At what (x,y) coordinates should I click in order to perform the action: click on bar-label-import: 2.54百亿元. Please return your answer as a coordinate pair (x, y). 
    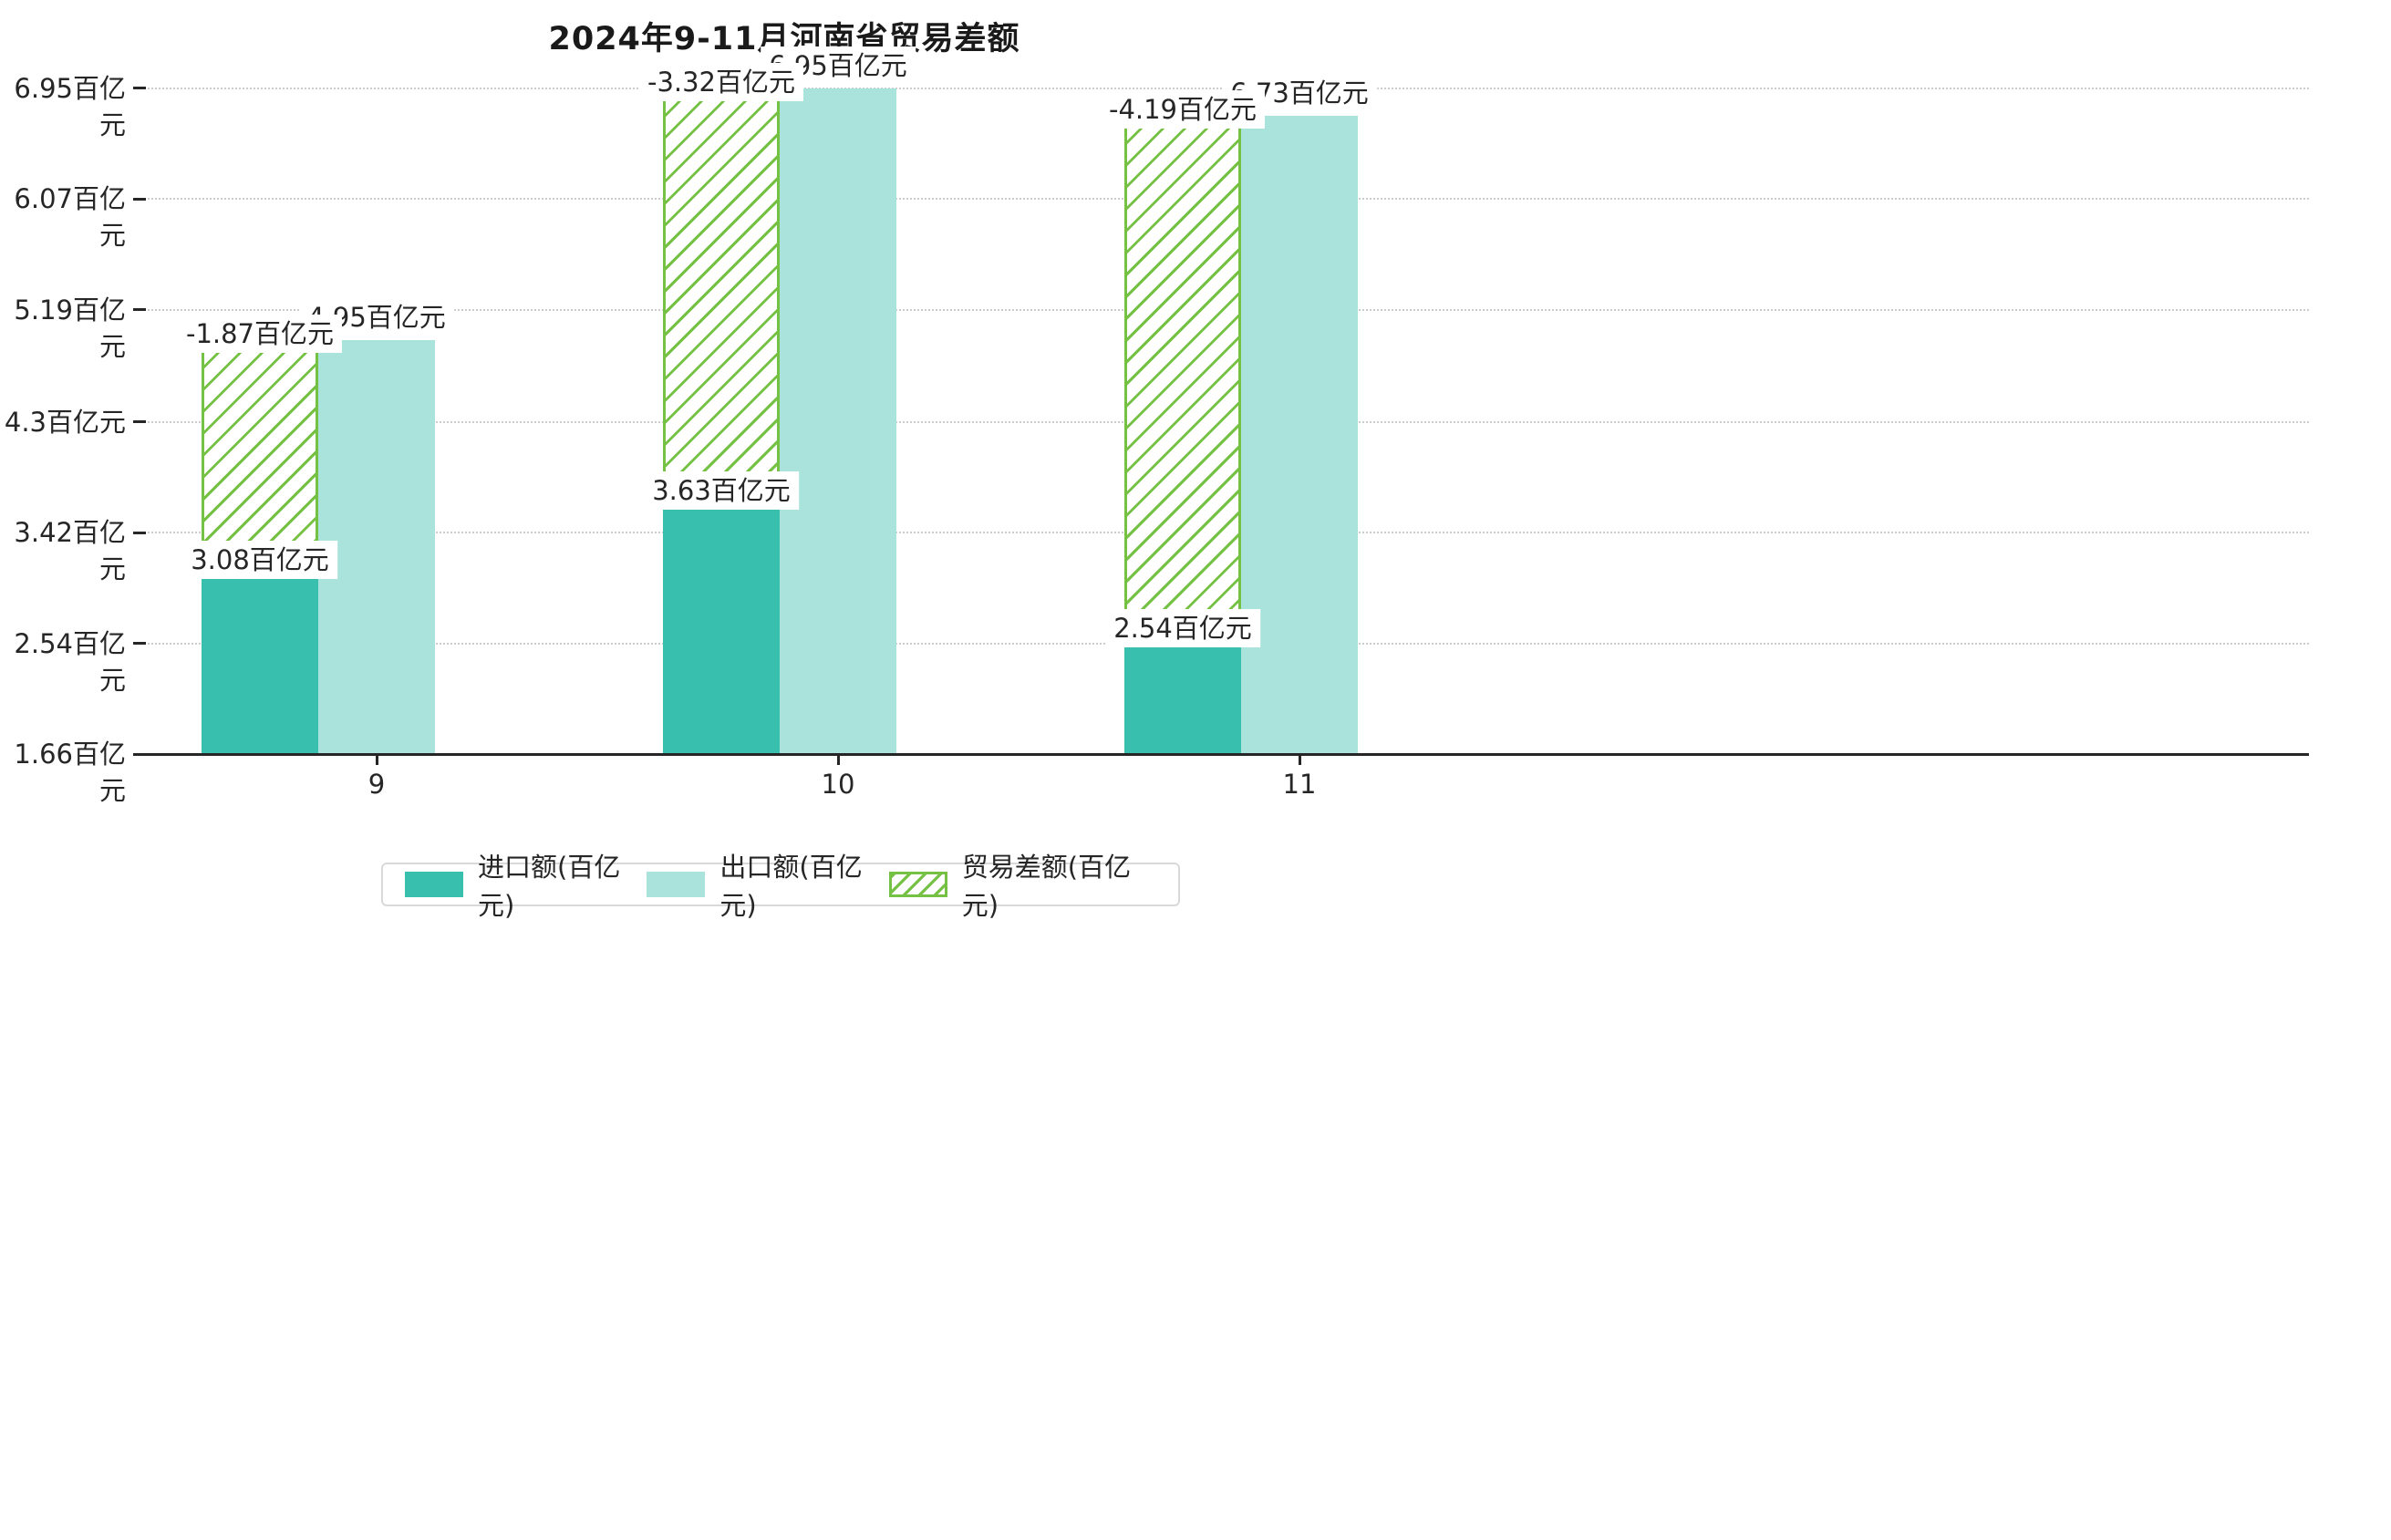
    Looking at the image, I should click on (1182, 627).